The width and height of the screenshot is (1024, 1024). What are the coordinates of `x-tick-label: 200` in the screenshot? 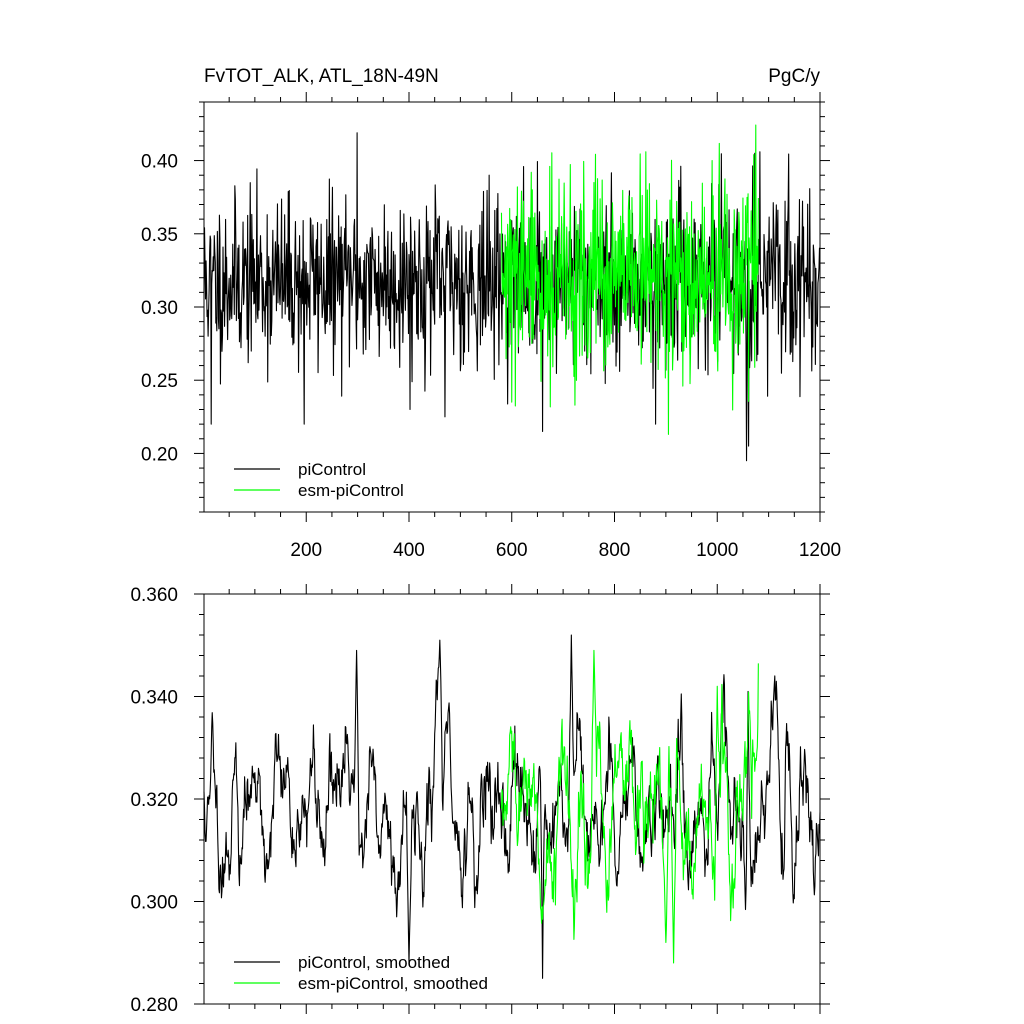 It's located at (306, 550).